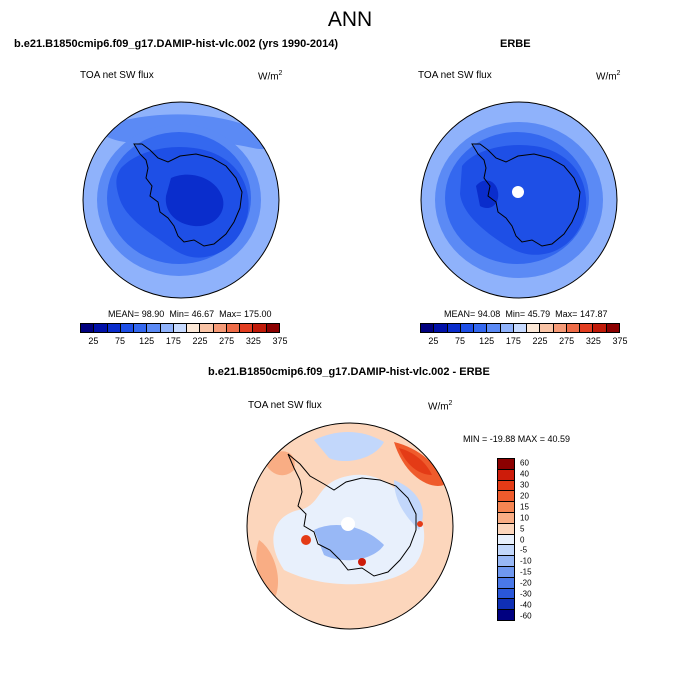 This screenshot has width=700, height=700. Describe the element at coordinates (524, 507) in the screenshot. I see `colorbar-tick-label: 15` at that location.